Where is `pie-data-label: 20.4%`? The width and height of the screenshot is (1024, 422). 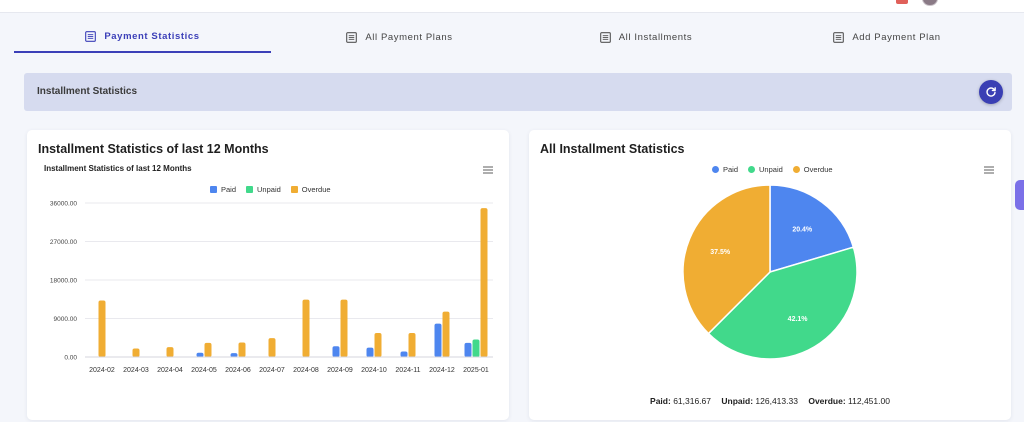 pie-data-label: 20.4% is located at coordinates (802, 229).